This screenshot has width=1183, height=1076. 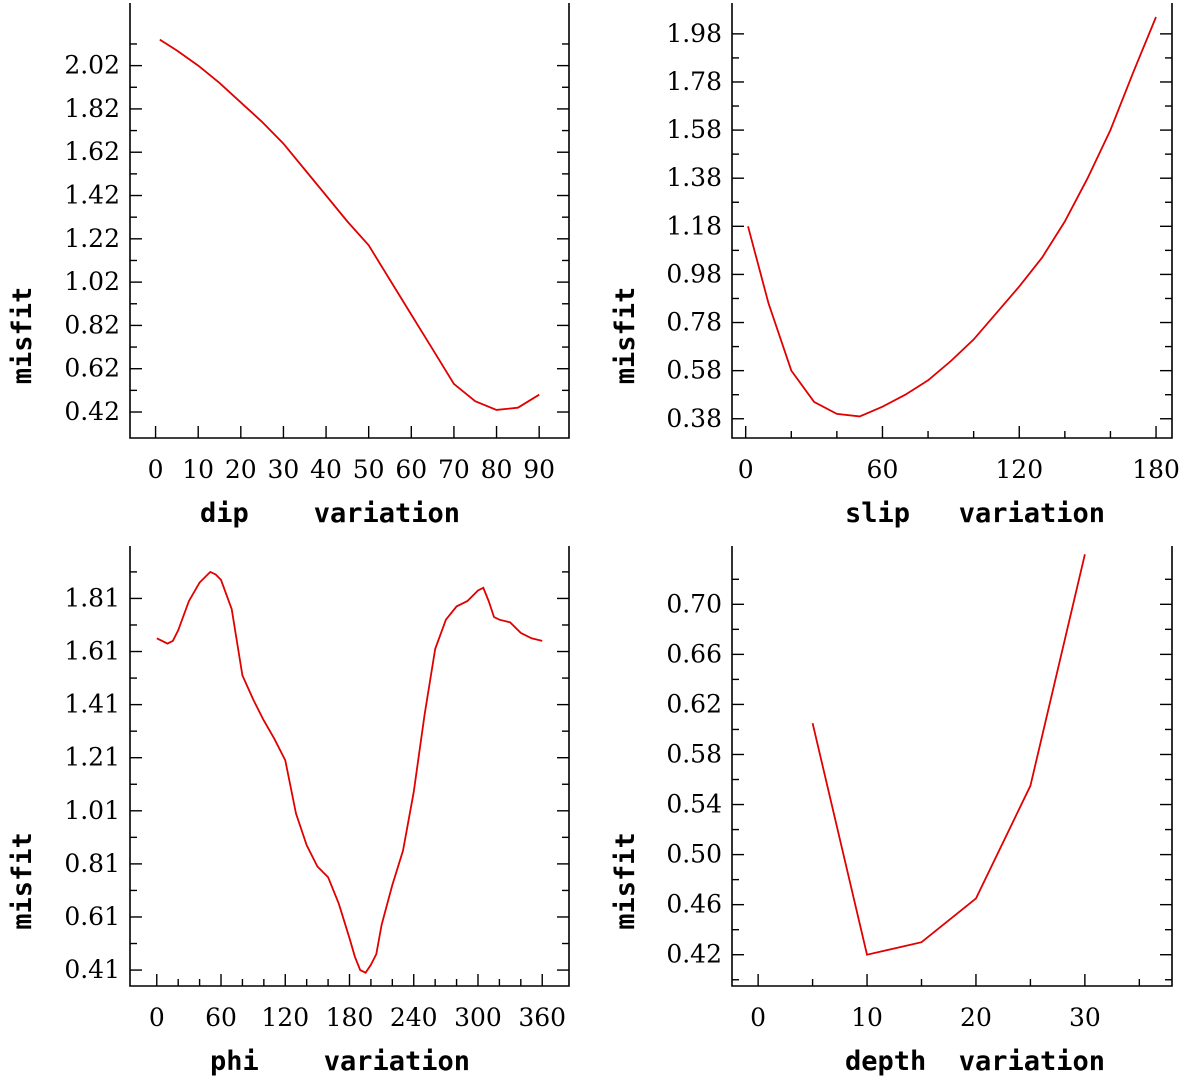 I want to click on y-tick-label: 0.46, so click(x=694, y=904).